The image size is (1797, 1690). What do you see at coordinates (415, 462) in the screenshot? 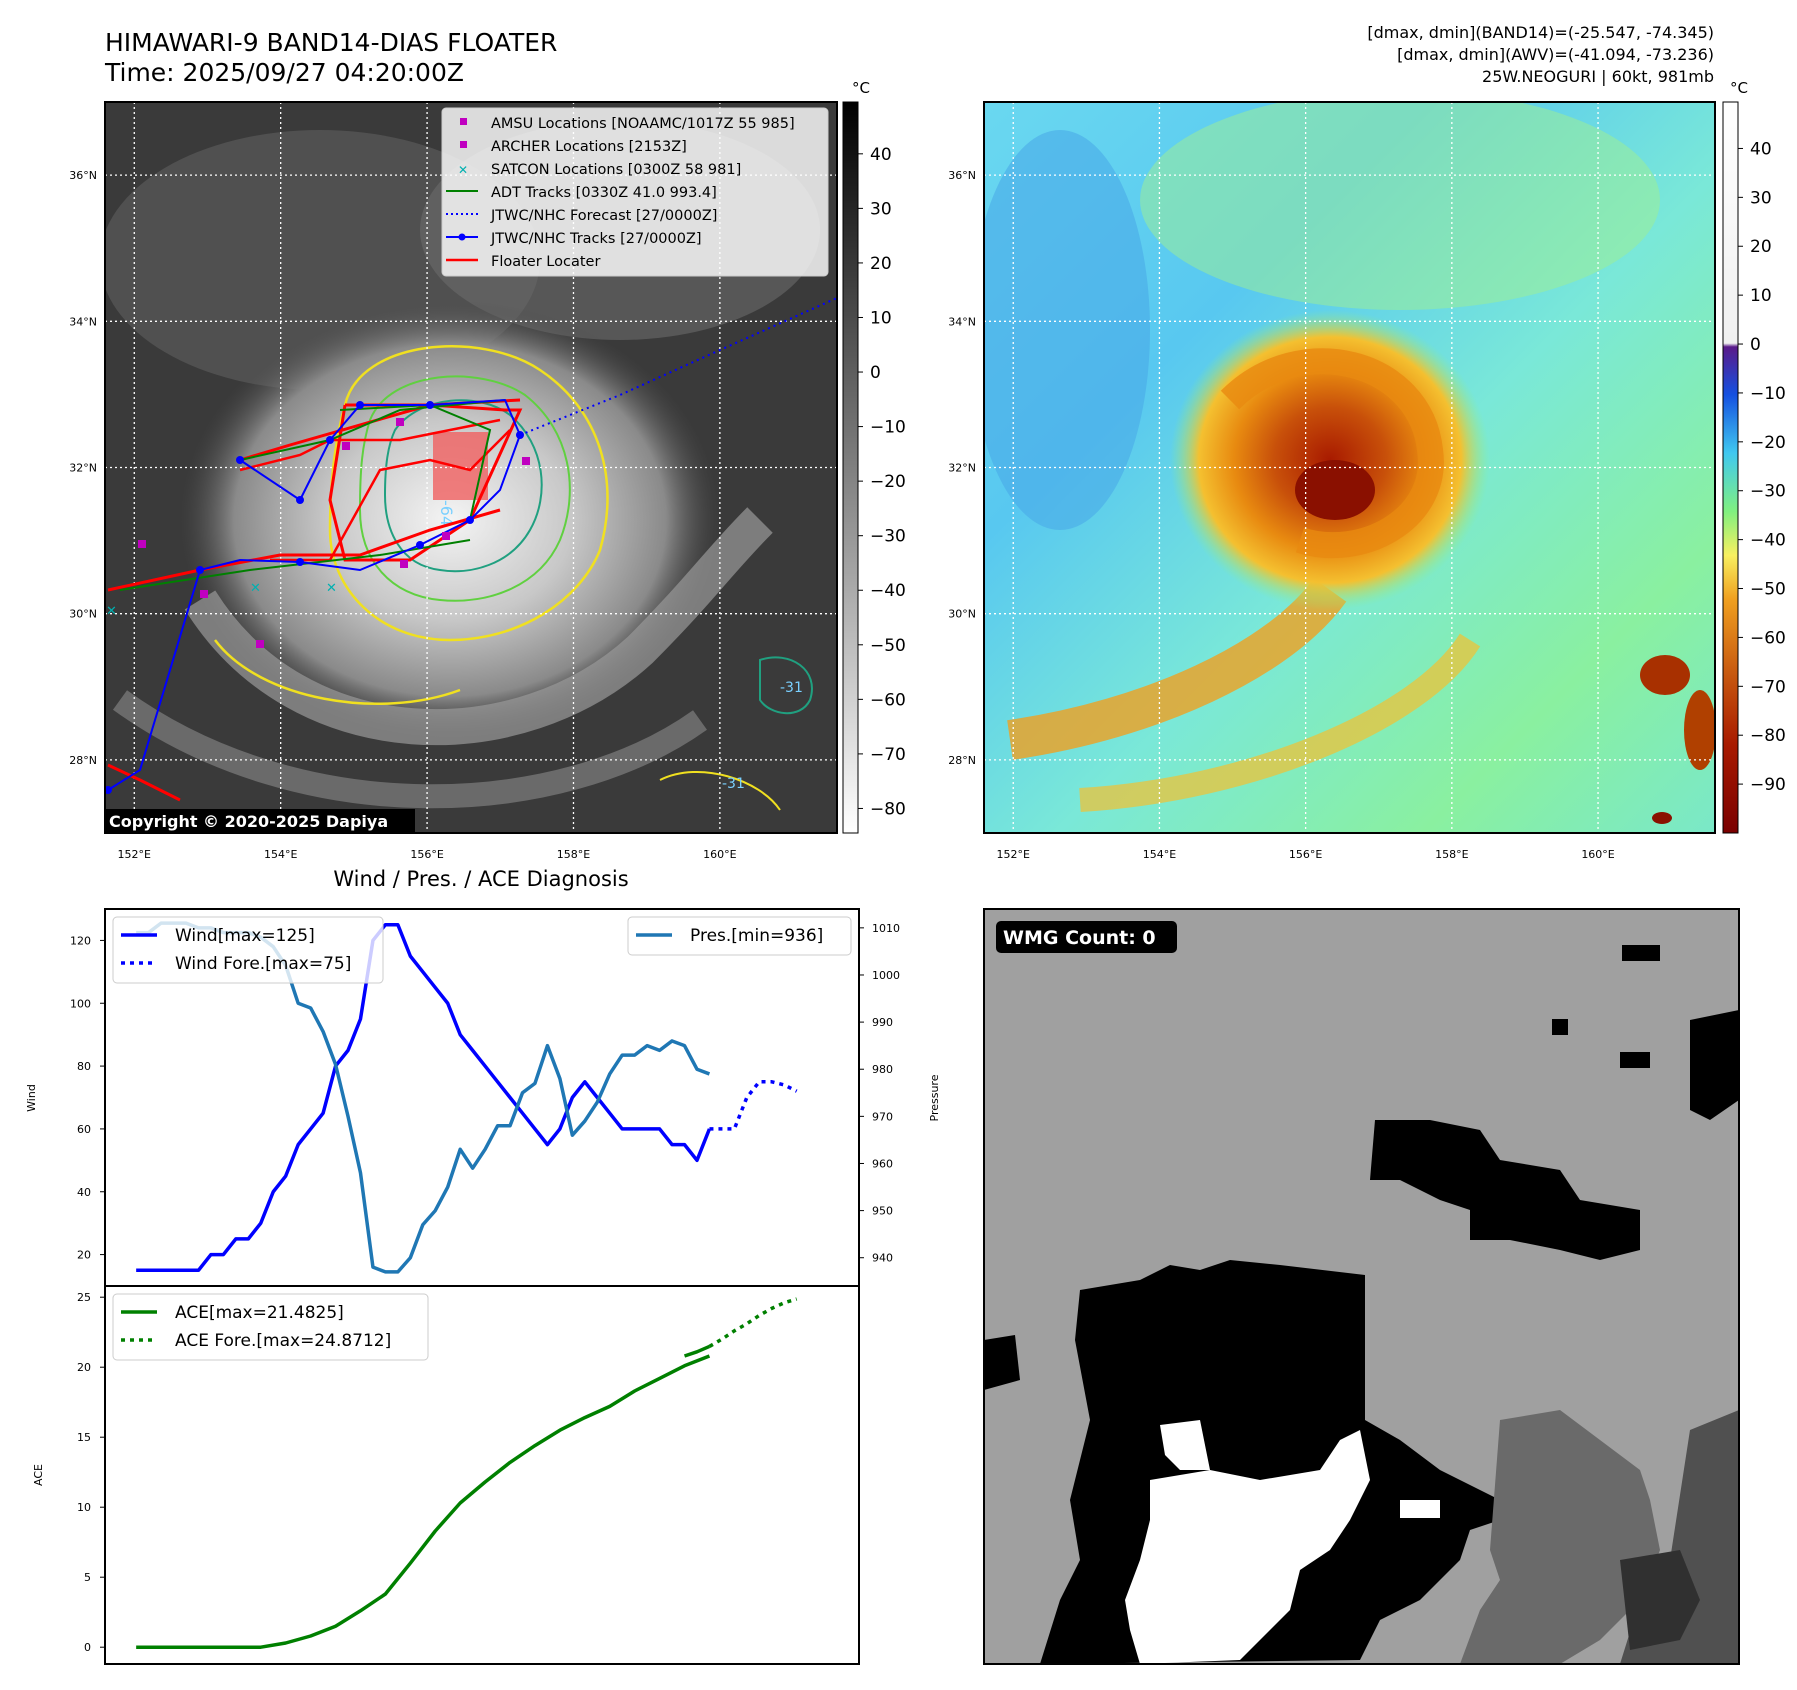
I see `adt-track` at bounding box center [415, 462].